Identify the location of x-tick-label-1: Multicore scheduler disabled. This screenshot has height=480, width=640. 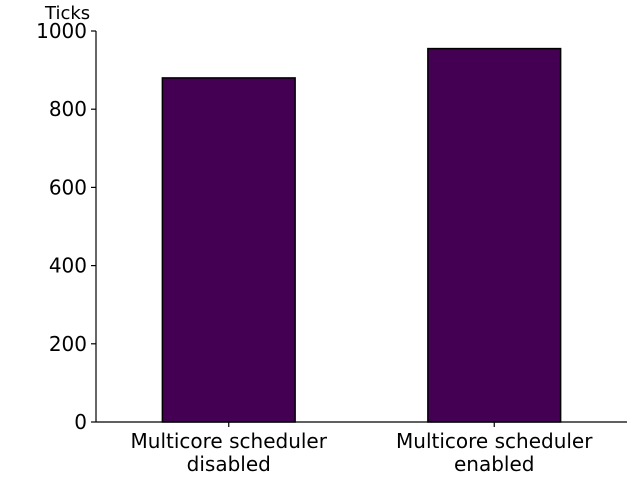
(229, 452).